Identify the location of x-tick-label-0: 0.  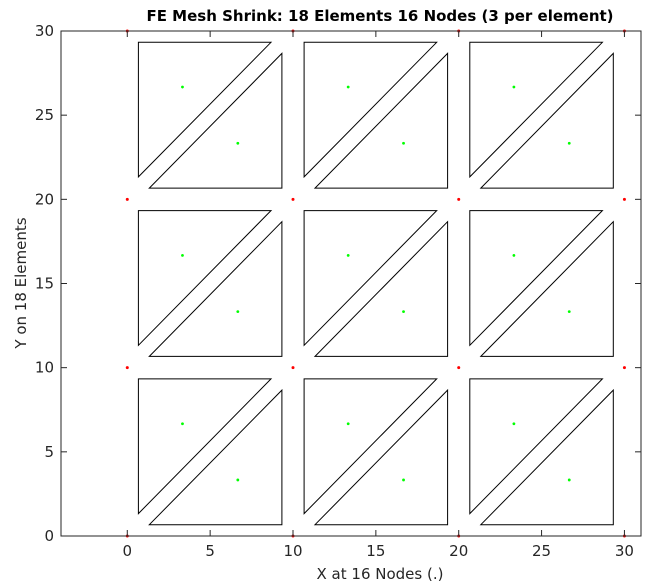
(128, 551).